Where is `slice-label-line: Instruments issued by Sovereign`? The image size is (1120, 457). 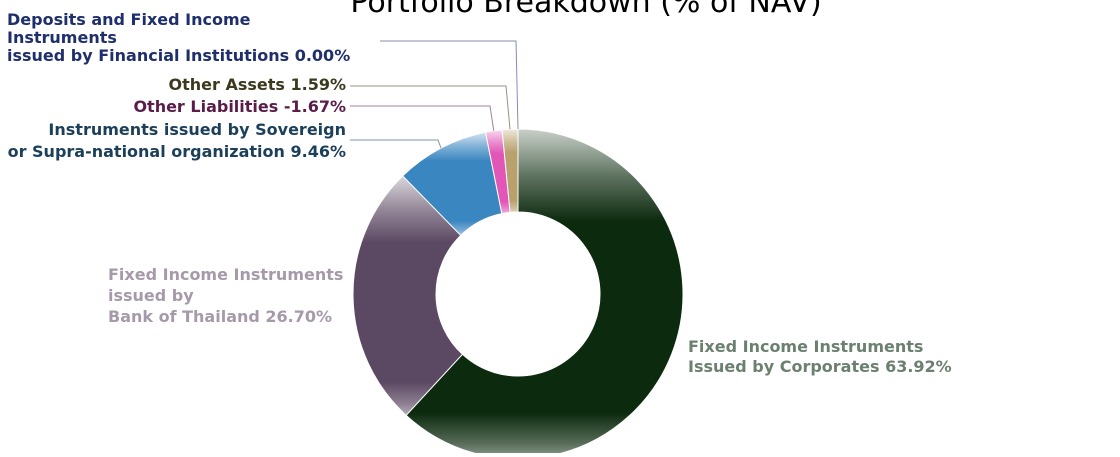
slice-label-line: Instruments issued by Sovereign is located at coordinates (197, 129).